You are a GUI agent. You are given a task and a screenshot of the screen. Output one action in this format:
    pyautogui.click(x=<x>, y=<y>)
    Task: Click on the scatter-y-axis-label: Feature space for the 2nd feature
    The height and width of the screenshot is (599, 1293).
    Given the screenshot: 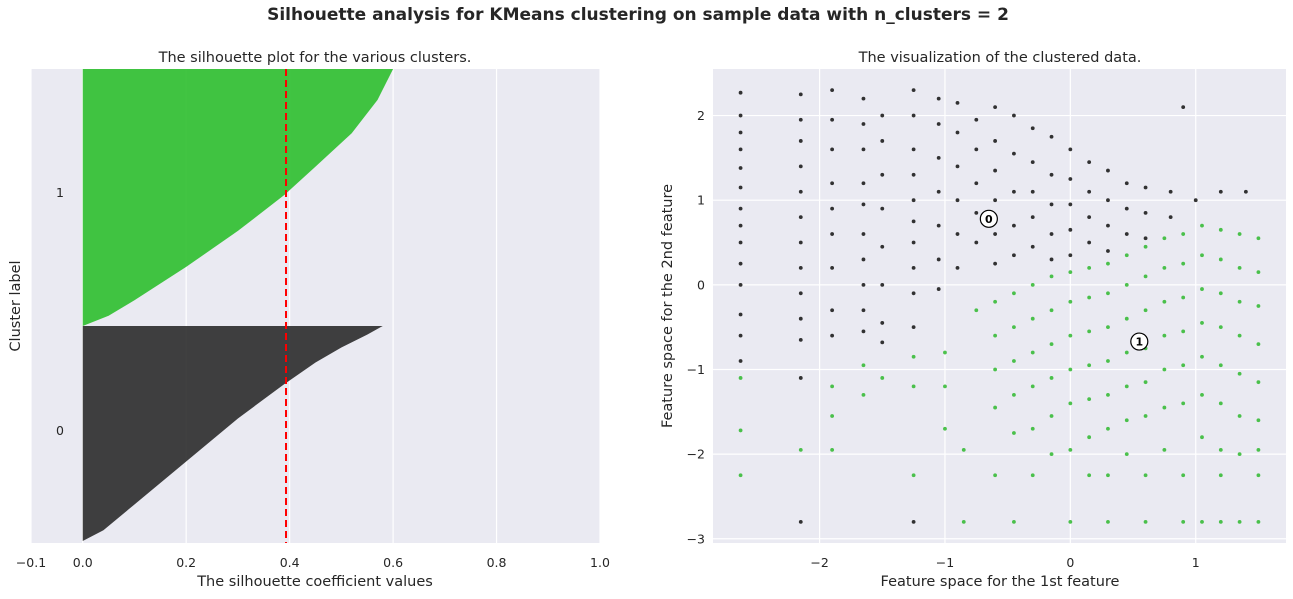 What is the action you would take?
    pyautogui.click(x=668, y=306)
    